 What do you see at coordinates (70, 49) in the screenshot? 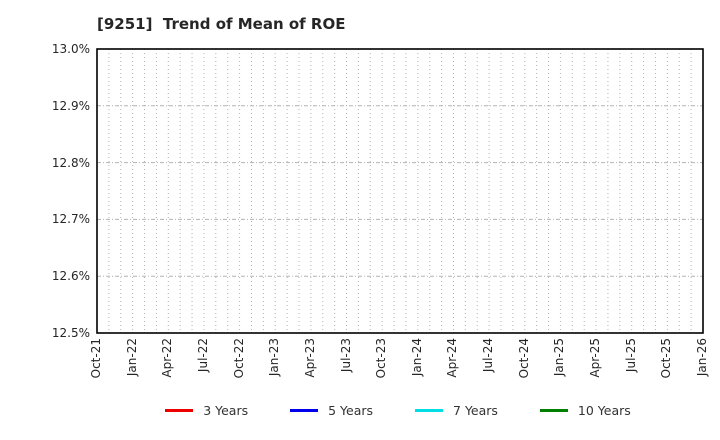
I see `y-tick-label: 13.0%` at bounding box center [70, 49].